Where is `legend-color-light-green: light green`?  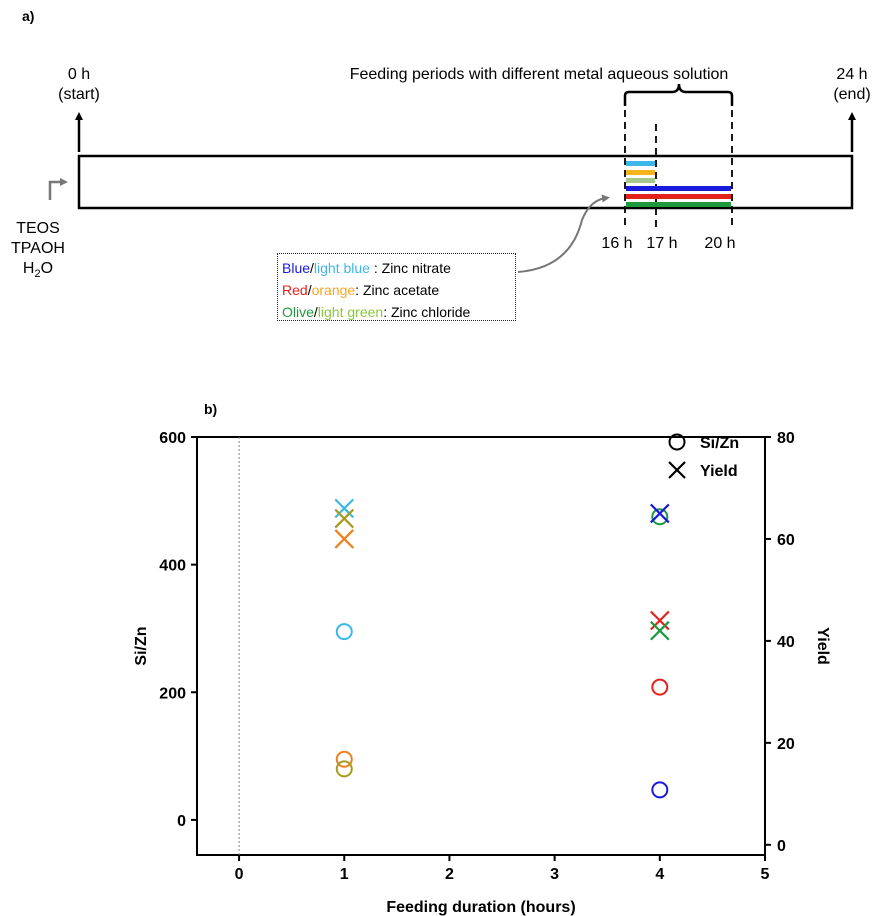 legend-color-light-green: light green is located at coordinates (350, 312).